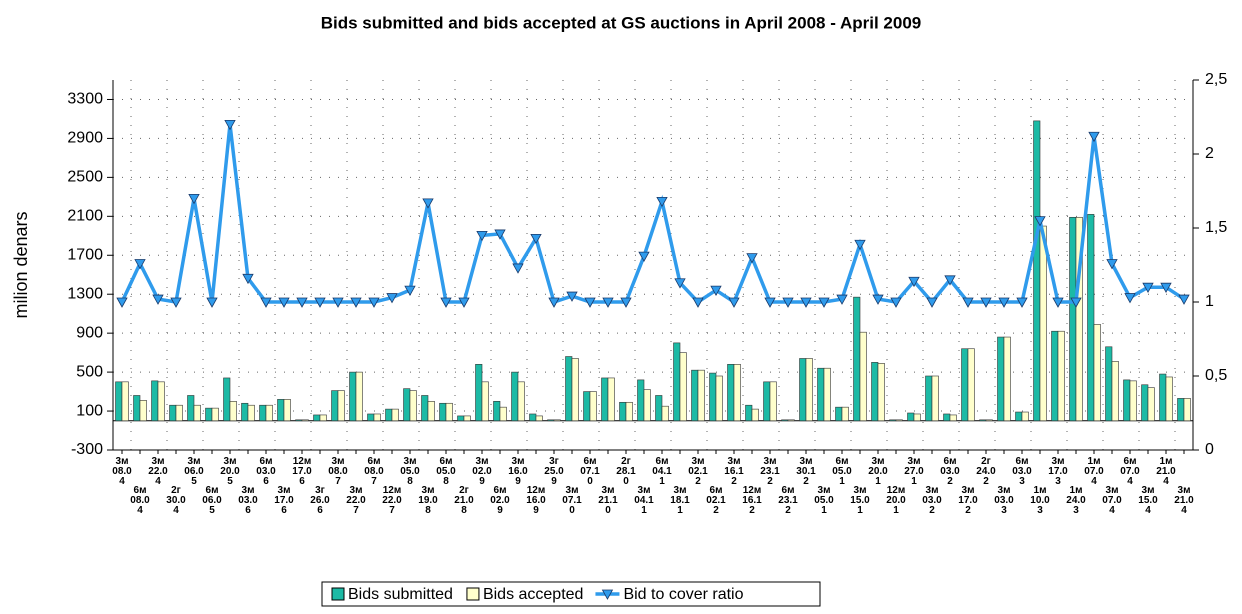 The width and height of the screenshot is (1242, 614). Describe the element at coordinates (680, 500) in the screenshot. I see `x-tick-label: 3м 18.1 1` at that location.